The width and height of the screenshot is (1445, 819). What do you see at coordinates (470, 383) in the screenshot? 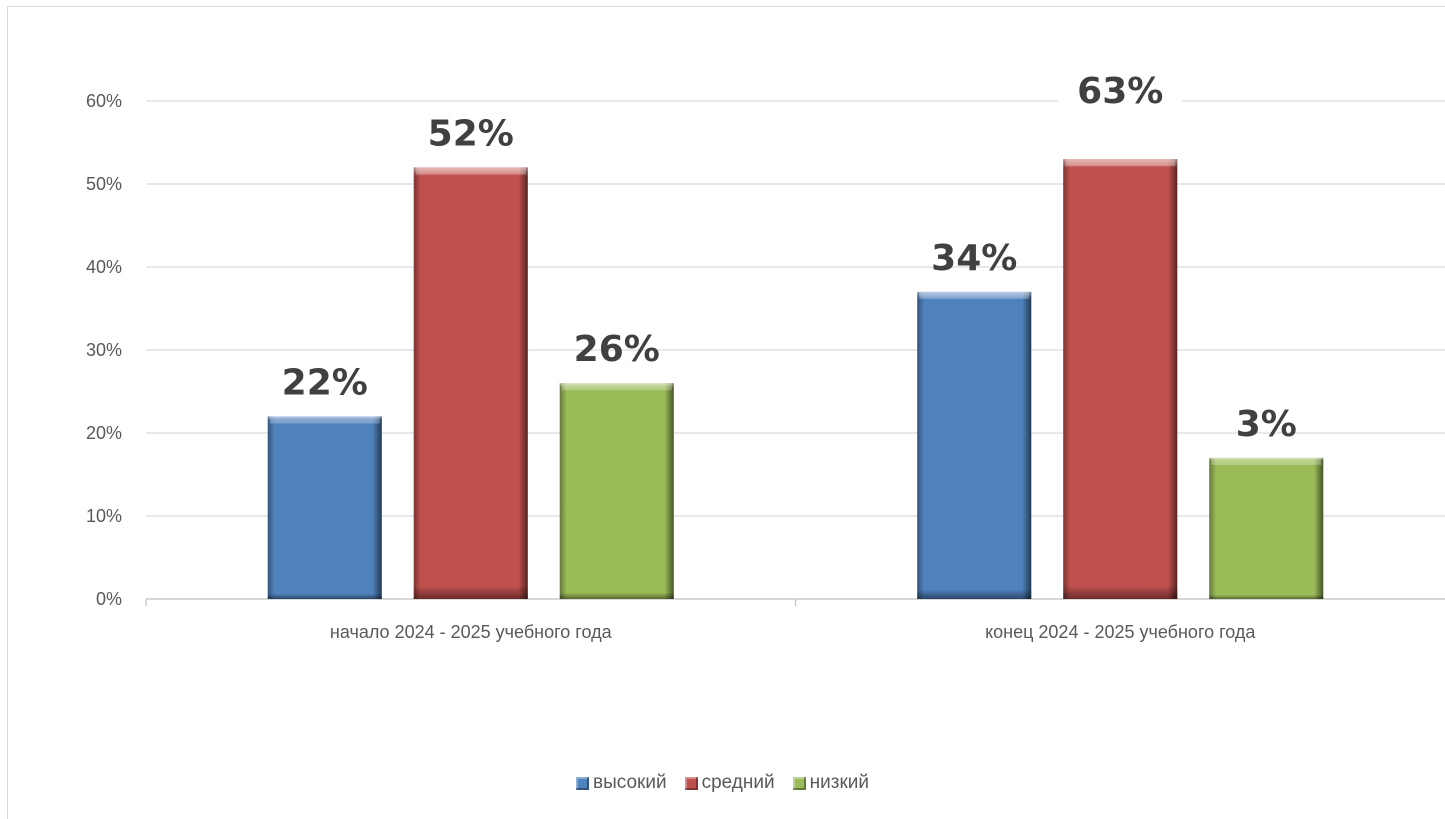
I see `bar-средний-1` at bounding box center [470, 383].